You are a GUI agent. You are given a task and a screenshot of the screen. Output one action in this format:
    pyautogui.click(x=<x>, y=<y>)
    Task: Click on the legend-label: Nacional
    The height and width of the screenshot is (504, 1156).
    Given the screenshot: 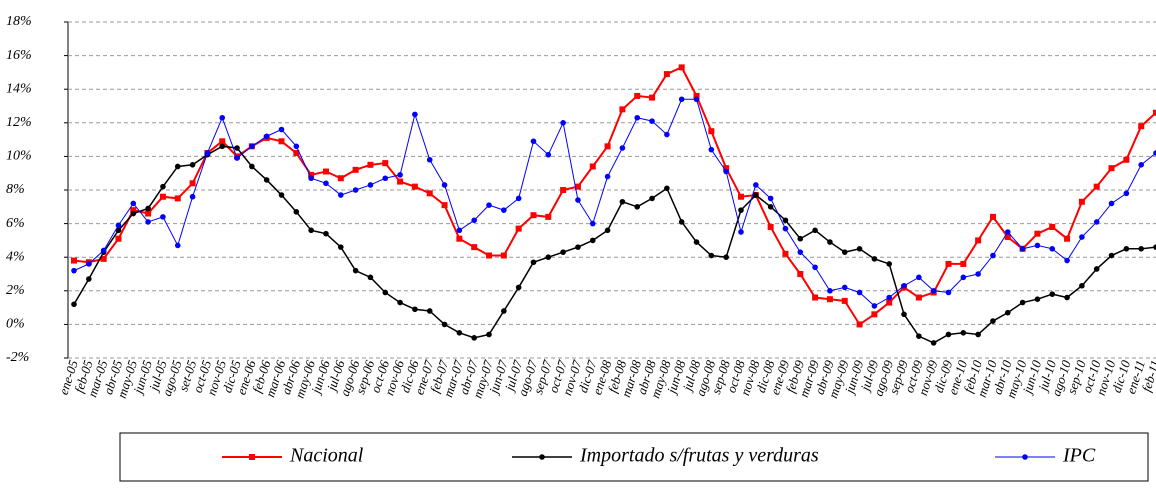 What is the action you would take?
    pyautogui.click(x=326, y=456)
    